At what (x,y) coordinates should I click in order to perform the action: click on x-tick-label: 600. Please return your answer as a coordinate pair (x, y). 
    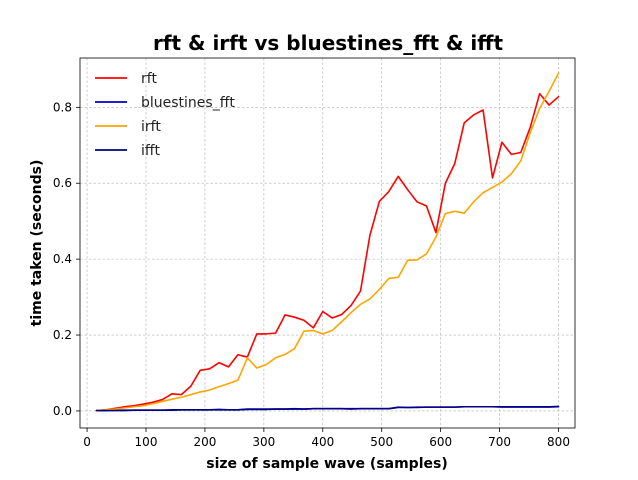
    Looking at the image, I should click on (440, 442).